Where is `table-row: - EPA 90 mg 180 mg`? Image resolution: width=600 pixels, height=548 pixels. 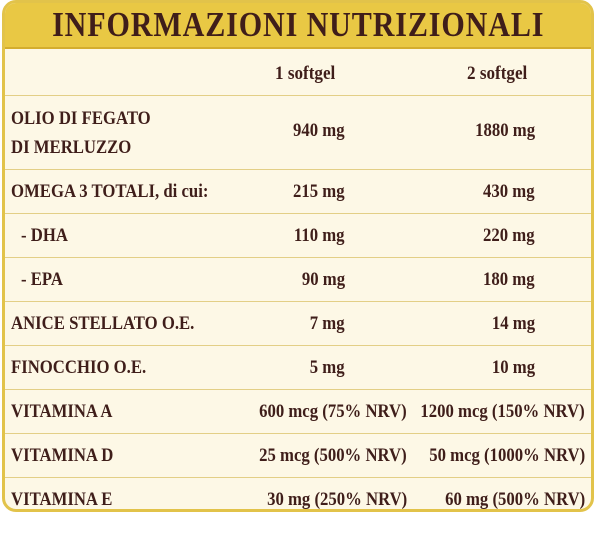 table-row: - EPA 90 mg 180 mg is located at coordinates (298, 280).